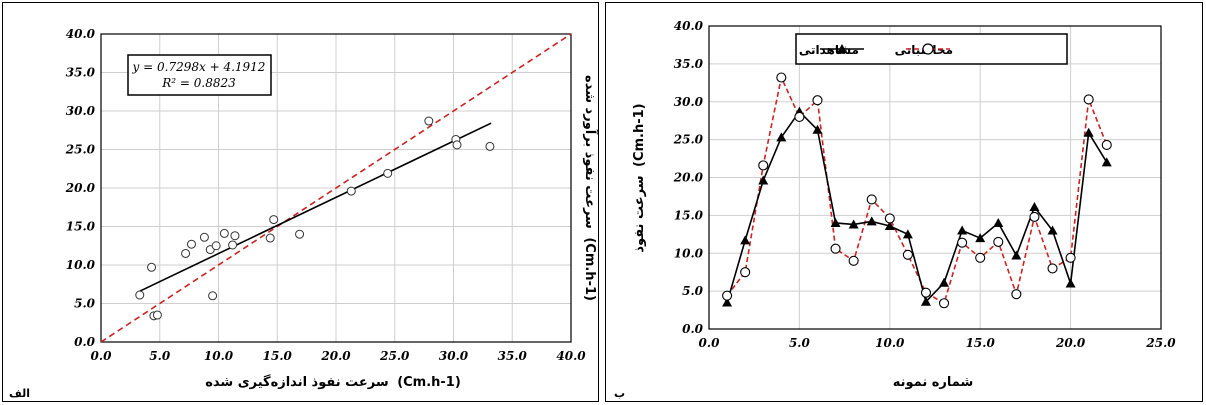 This screenshot has height=405, width=1206. Describe the element at coordinates (19, 393) in the screenshot. I see `panel-label-a: الف` at that location.